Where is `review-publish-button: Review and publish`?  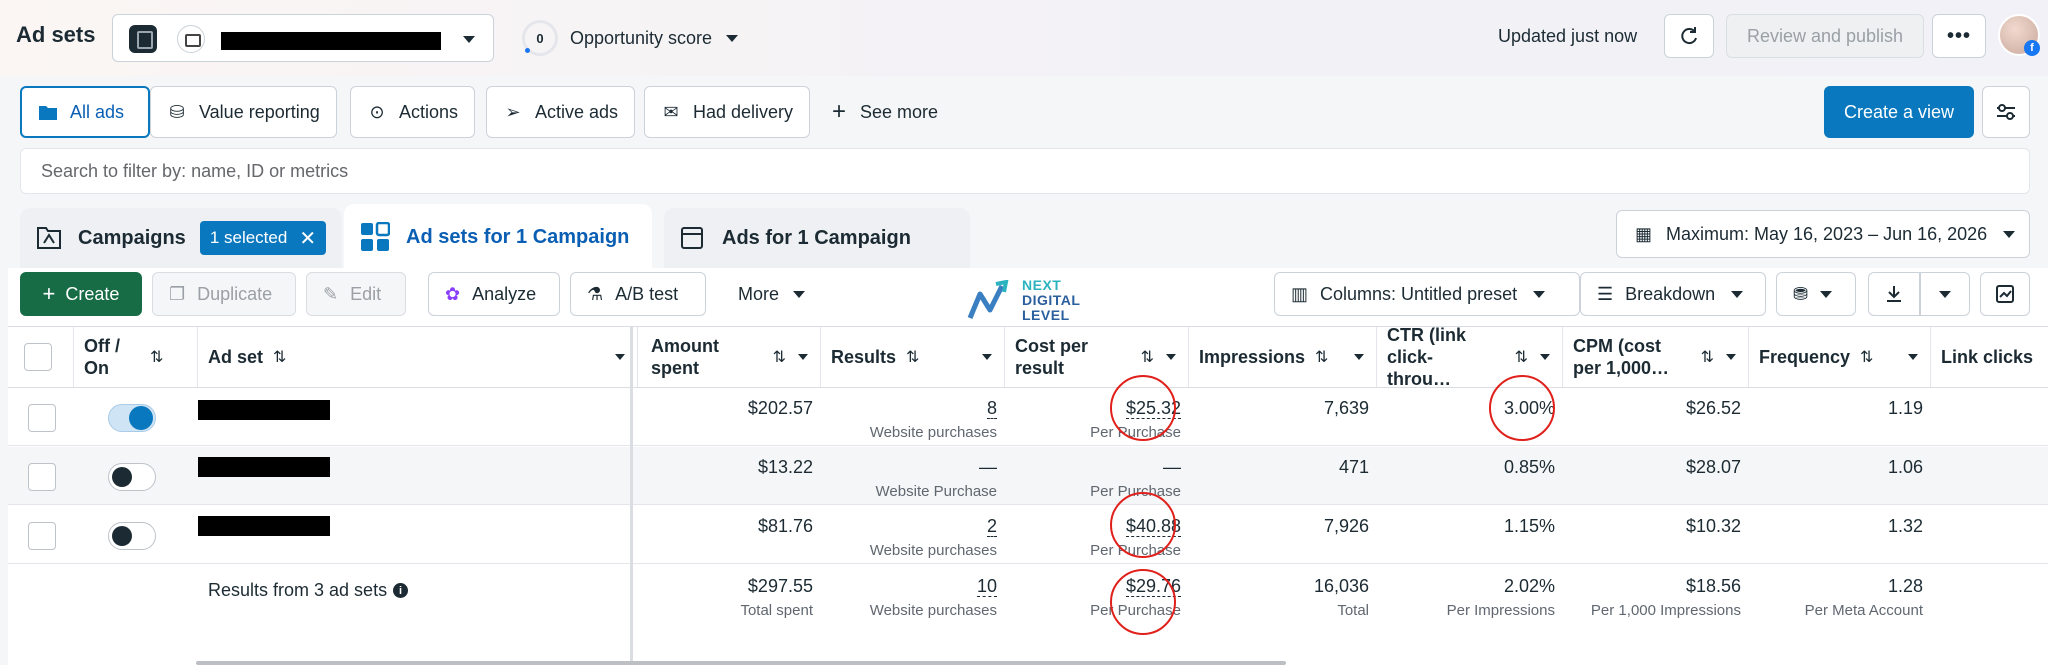
review-publish-button: Review and publish is located at coordinates (1825, 36).